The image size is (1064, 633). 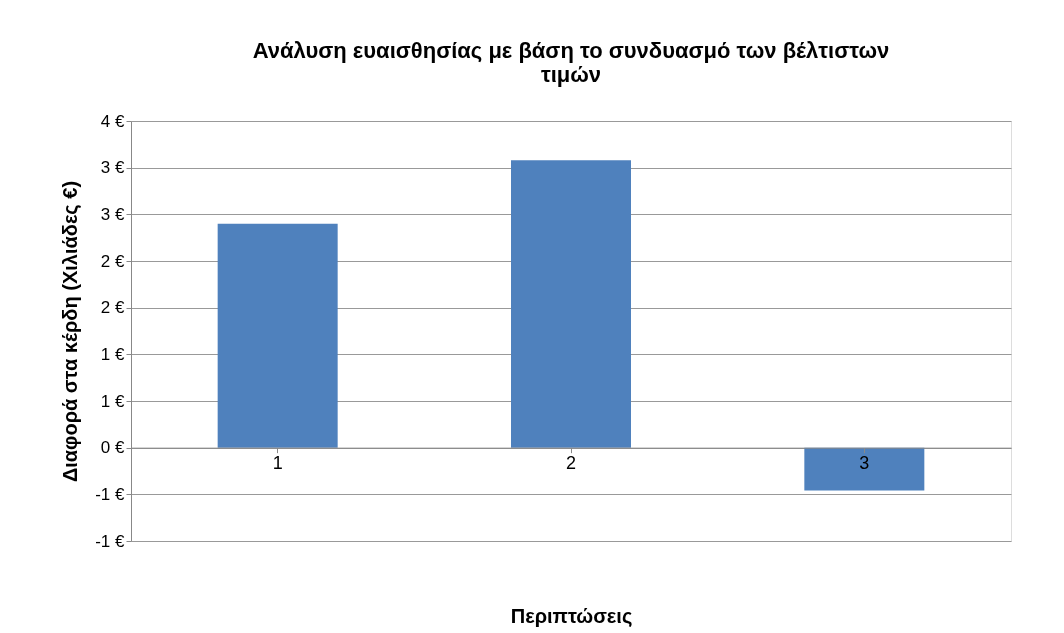 I want to click on y-tick-label: 0 €, so click(x=113, y=448).